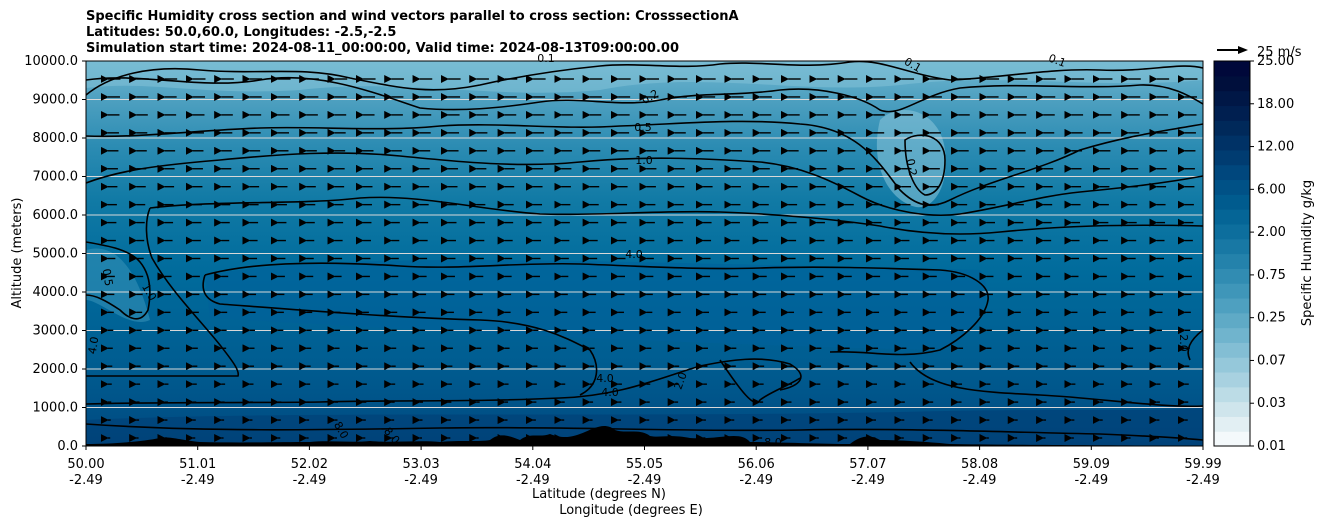  I want to click on x-tick-label-lat: 54.04, so click(532, 464).